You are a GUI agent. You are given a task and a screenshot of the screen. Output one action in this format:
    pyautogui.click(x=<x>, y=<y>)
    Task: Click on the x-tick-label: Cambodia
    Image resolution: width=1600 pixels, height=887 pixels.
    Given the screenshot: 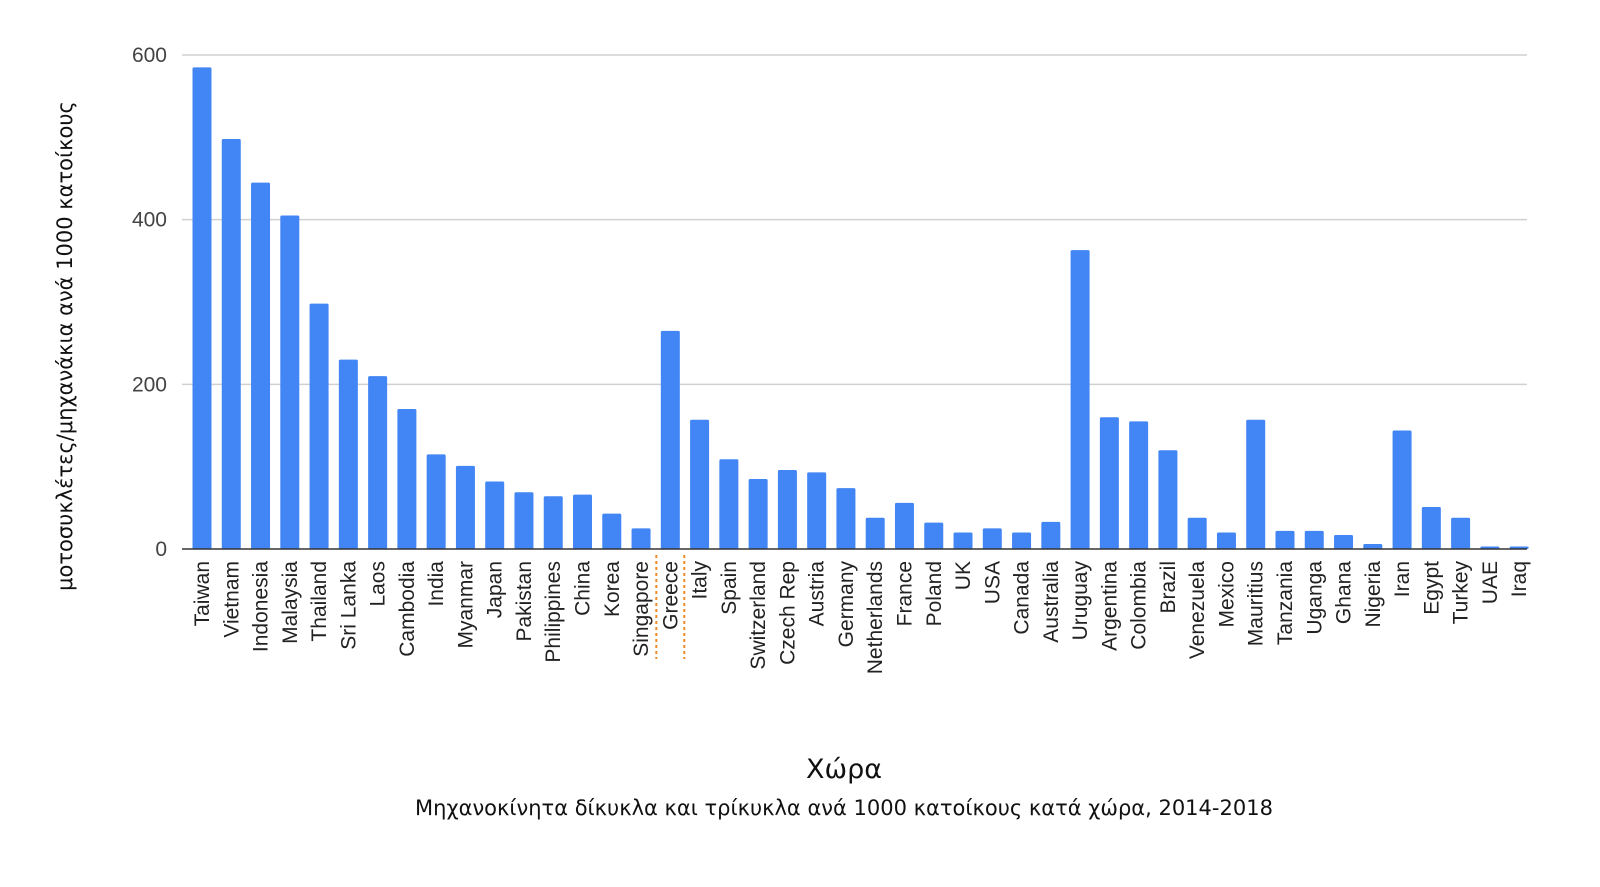 What is the action you would take?
    pyautogui.click(x=407, y=609)
    